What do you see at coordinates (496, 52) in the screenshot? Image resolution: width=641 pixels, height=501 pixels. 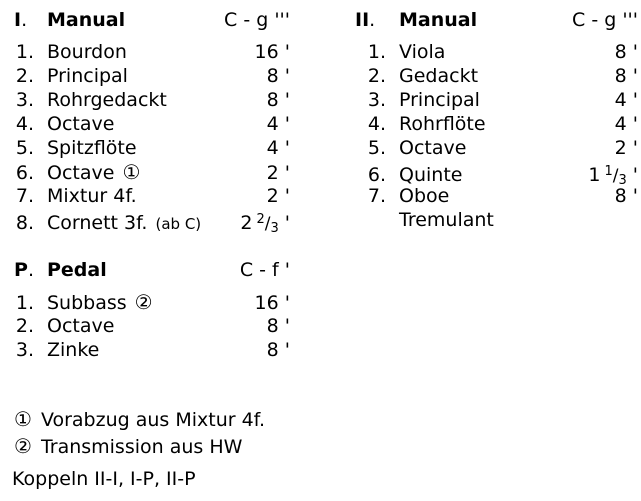 I see `stop-row: 1. Viola 8 '` at bounding box center [496, 52].